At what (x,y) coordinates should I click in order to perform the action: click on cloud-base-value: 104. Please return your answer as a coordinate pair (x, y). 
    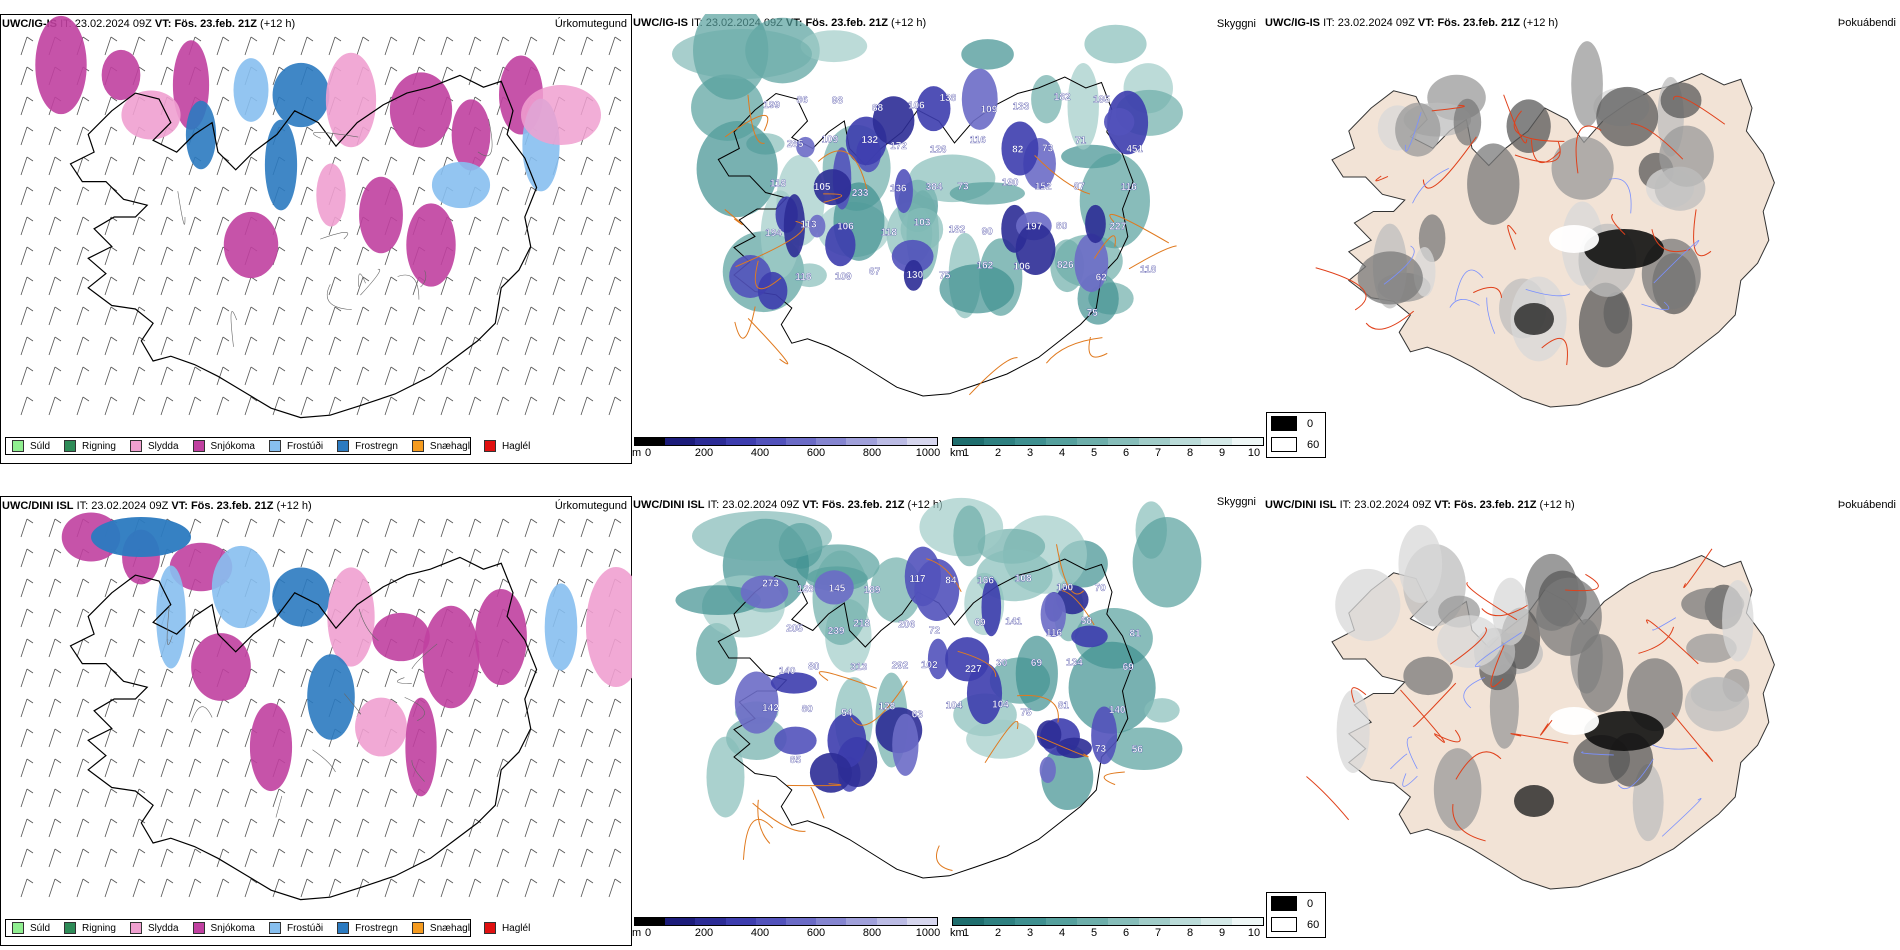
    Looking at the image, I should click on (1000, 704).